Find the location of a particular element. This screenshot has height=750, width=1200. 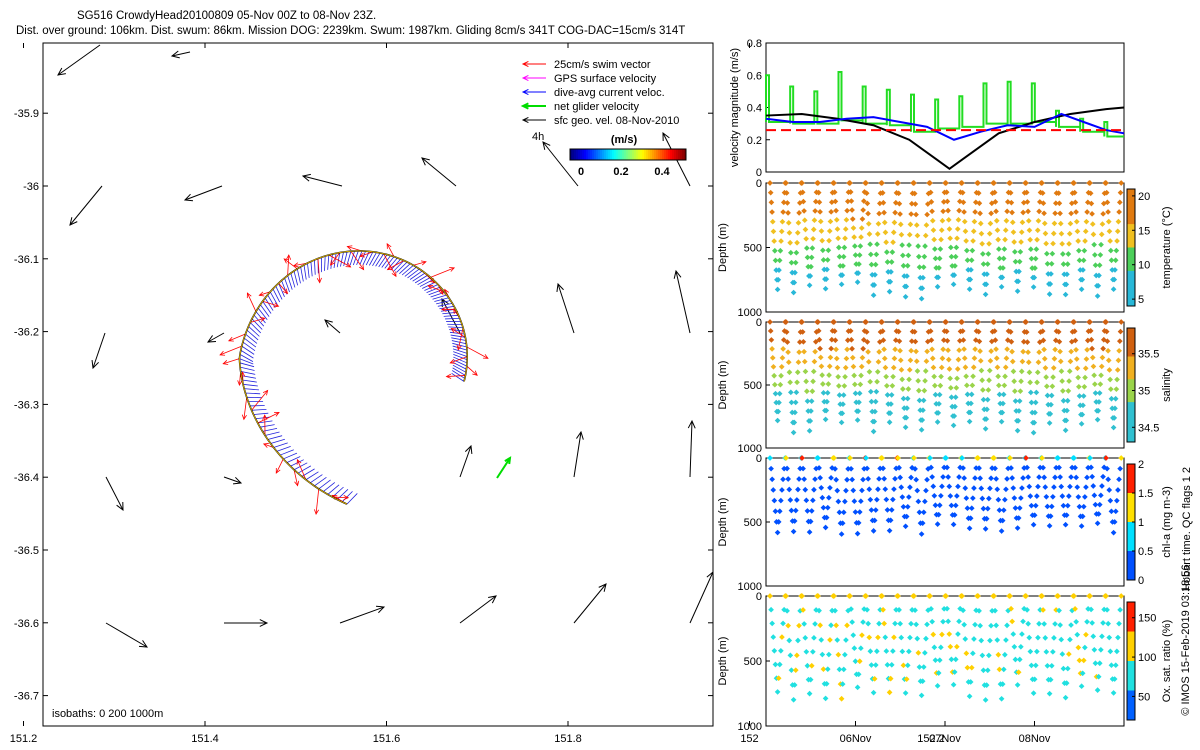

colorbar-label: salinity is located at coordinates (1167, 385).